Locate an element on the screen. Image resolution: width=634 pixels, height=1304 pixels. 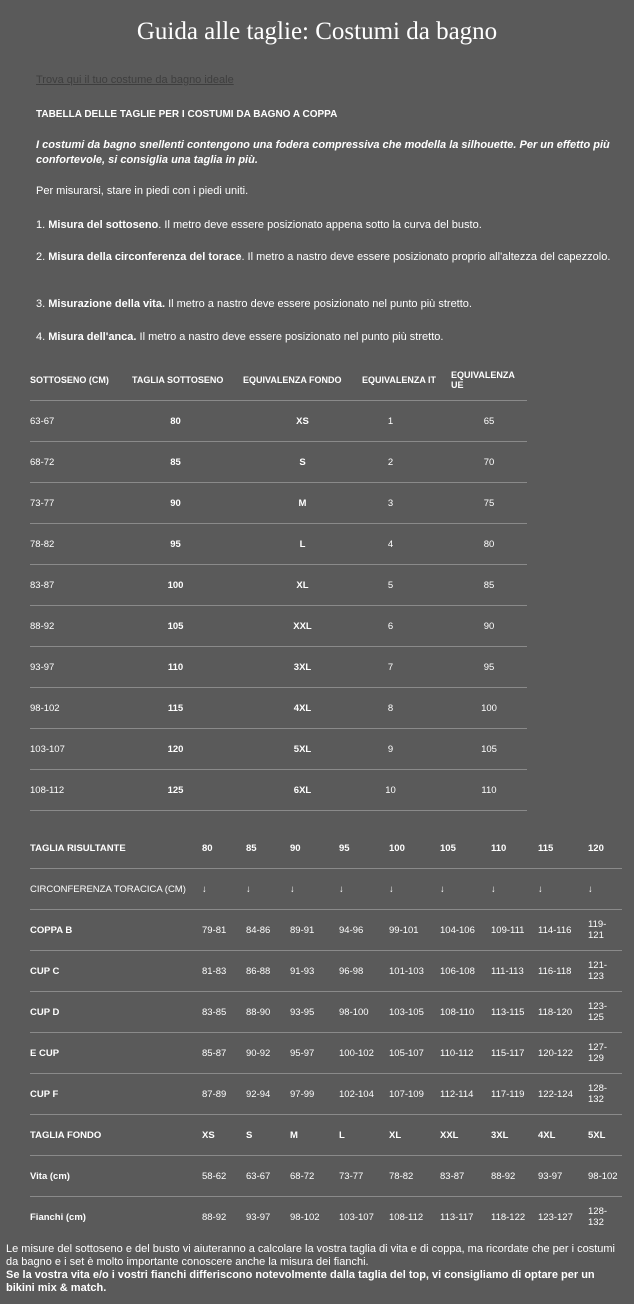
table-cell: 116-118 is located at coordinates (563, 971).